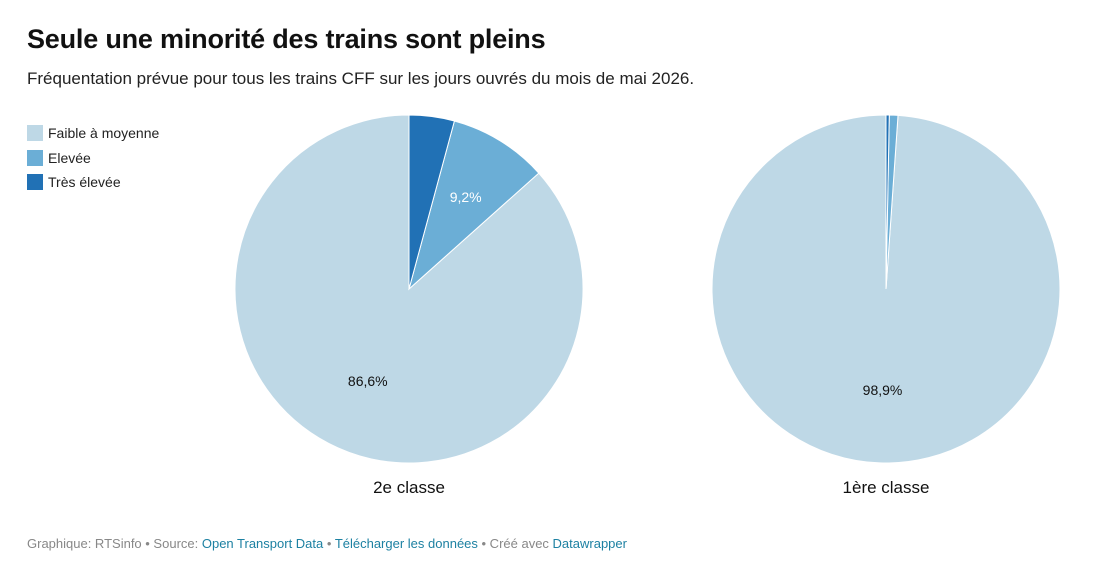 The width and height of the screenshot is (1115, 577). Describe the element at coordinates (886, 487) in the screenshot. I see `pie-2-name: 1ère classe` at that location.